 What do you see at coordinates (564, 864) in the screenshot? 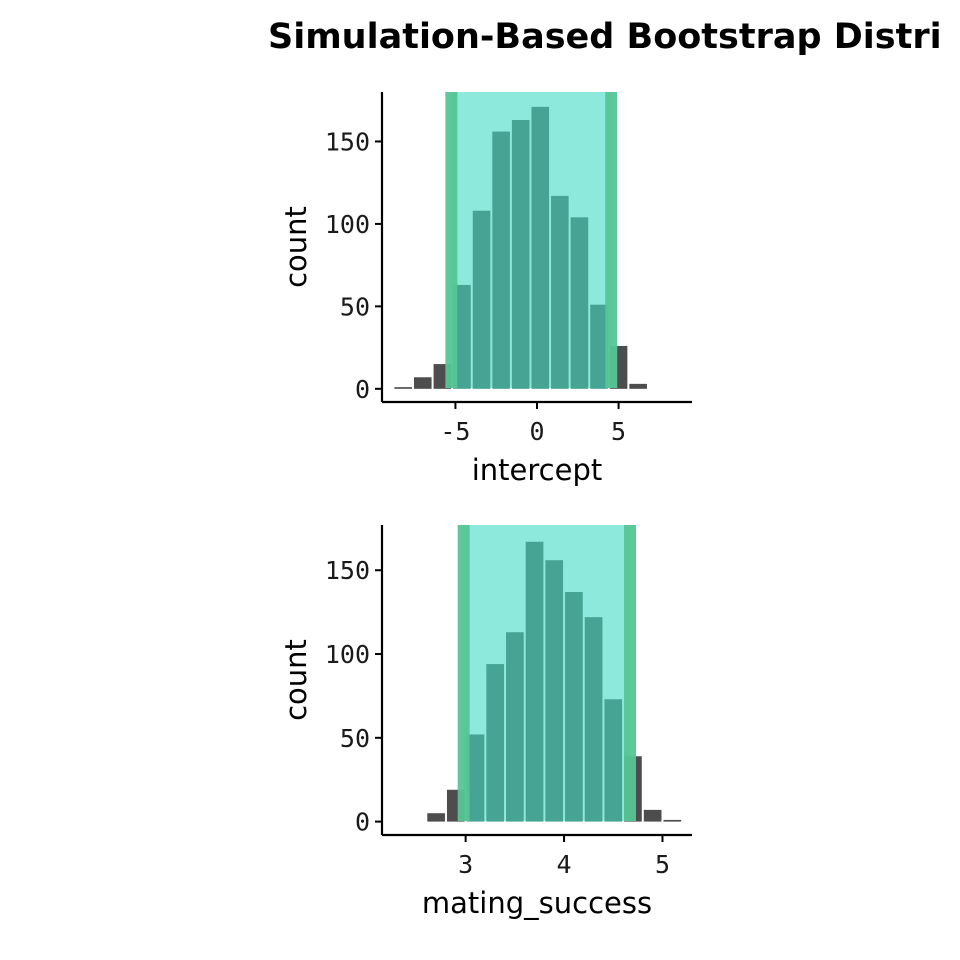
I see `x-tick-label: 4` at bounding box center [564, 864].